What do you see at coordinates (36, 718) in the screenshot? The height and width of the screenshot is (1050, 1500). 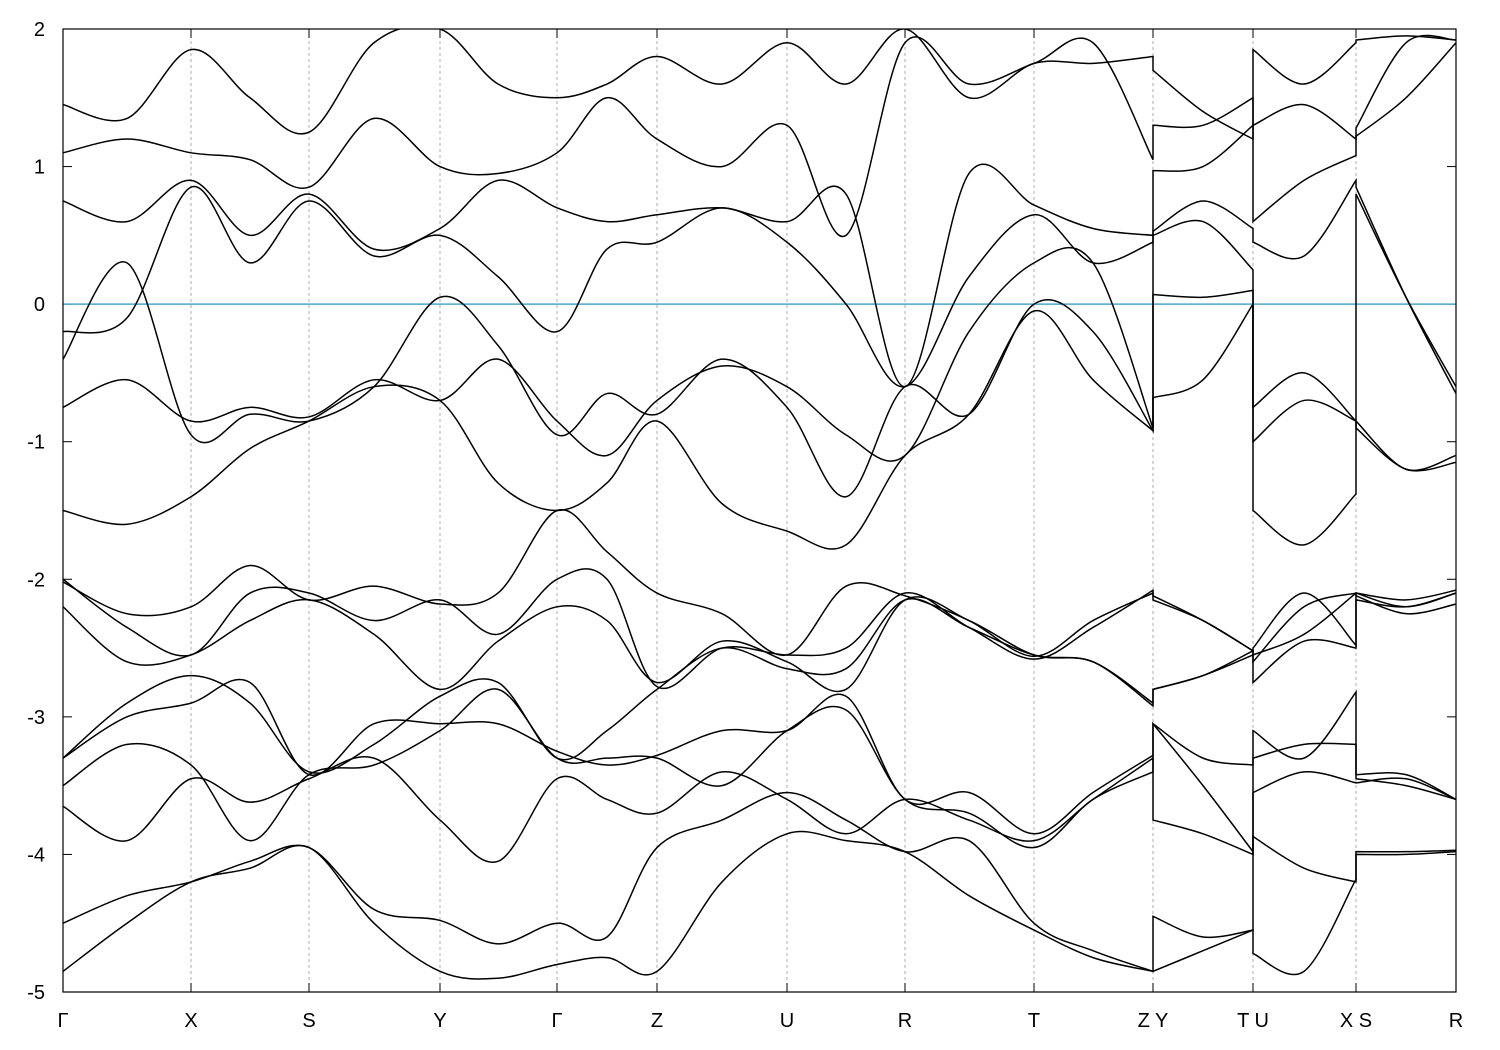 I see `y-tick-label: -3` at bounding box center [36, 718].